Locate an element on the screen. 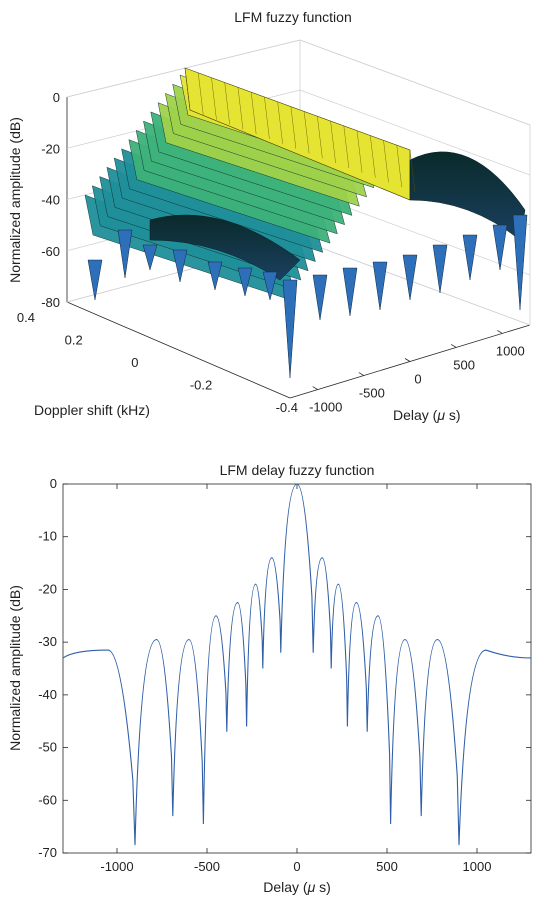 This screenshot has width=550, height=910. y-tick-label: -0.2 is located at coordinates (201, 385).